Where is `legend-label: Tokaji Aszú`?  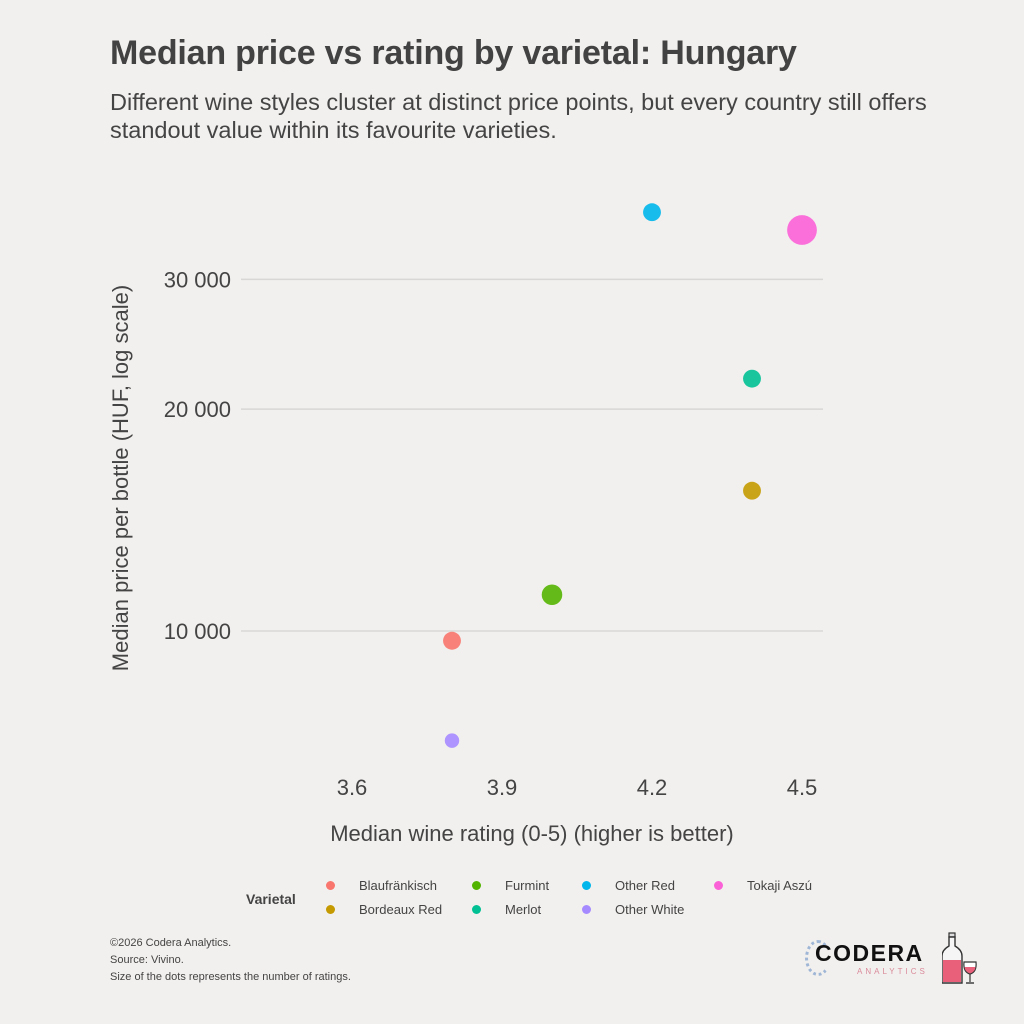 legend-label: Tokaji Aszú is located at coordinates (780, 885).